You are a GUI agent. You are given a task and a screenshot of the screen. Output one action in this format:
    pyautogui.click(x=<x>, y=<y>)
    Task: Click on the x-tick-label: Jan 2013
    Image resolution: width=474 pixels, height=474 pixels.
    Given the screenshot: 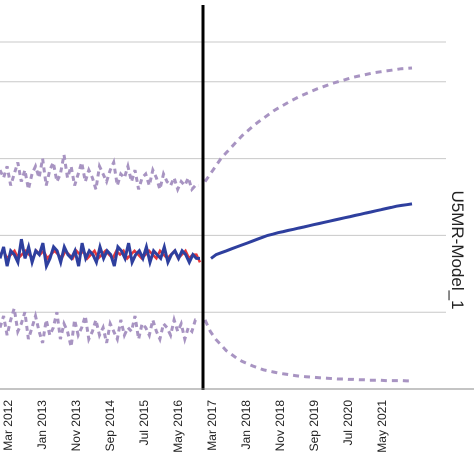 What is the action you would take?
    pyautogui.click(x=42, y=425)
    